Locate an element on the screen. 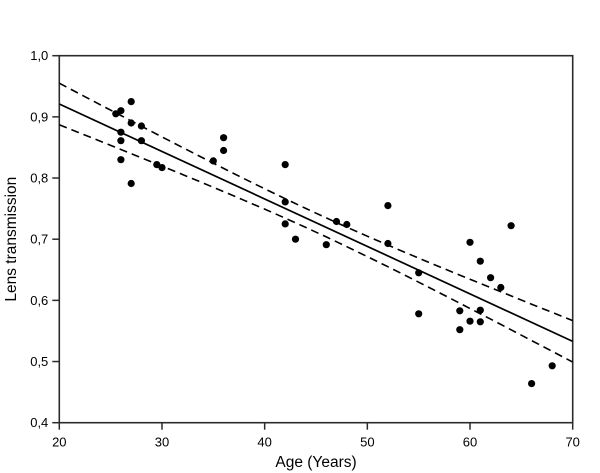 This screenshot has height=473, width=600. x-tick-label: 70 is located at coordinates (572, 442).